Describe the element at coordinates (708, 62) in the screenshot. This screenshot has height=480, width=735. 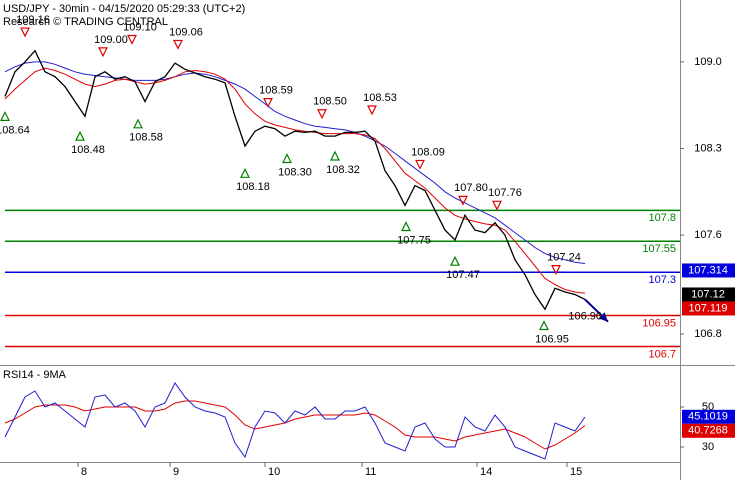
I see `y-tick-label: 109.0` at that location.